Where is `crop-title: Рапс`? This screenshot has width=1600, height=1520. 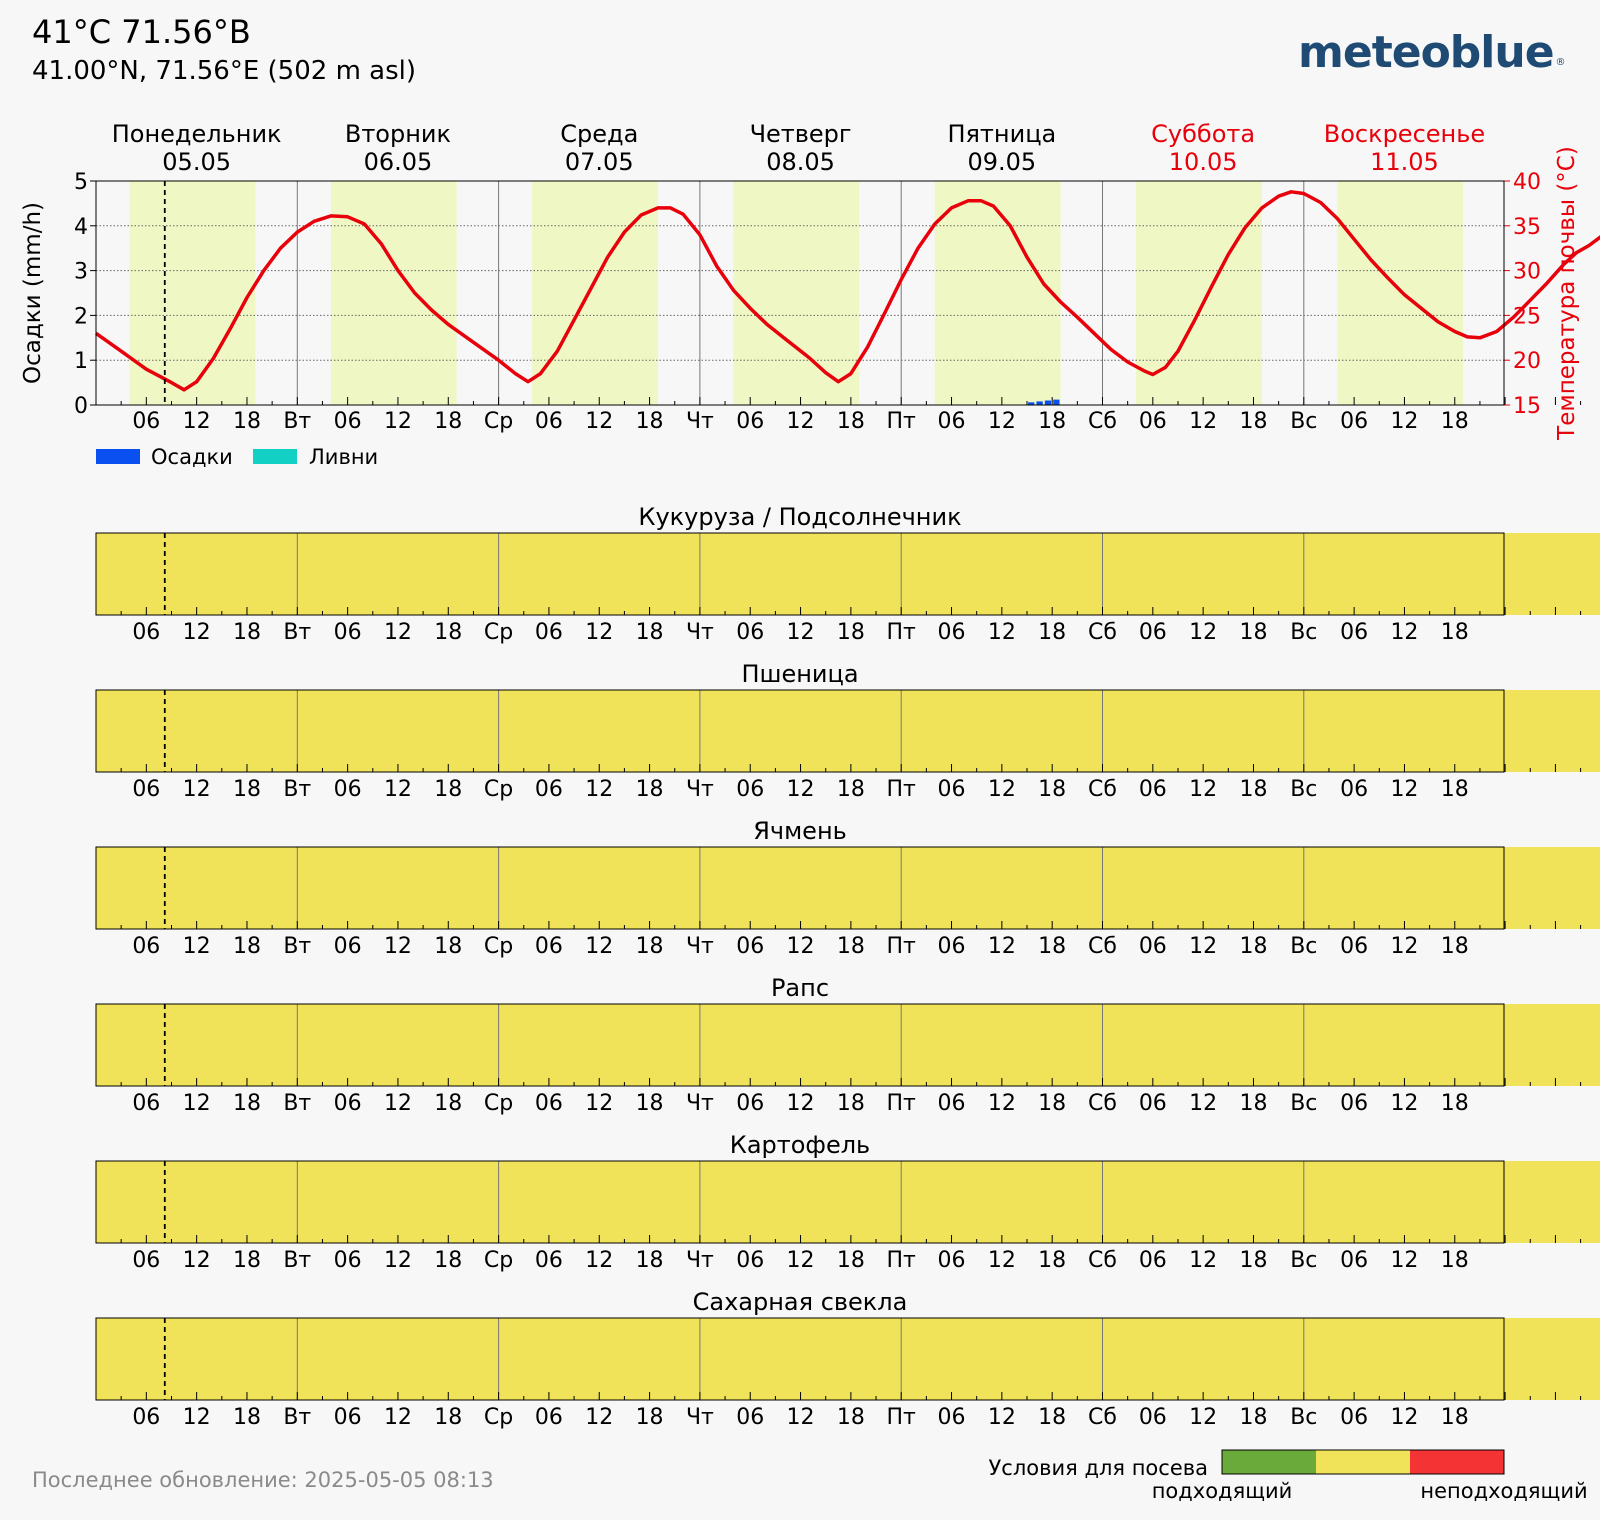
crop-title: Рапс is located at coordinates (800, 988).